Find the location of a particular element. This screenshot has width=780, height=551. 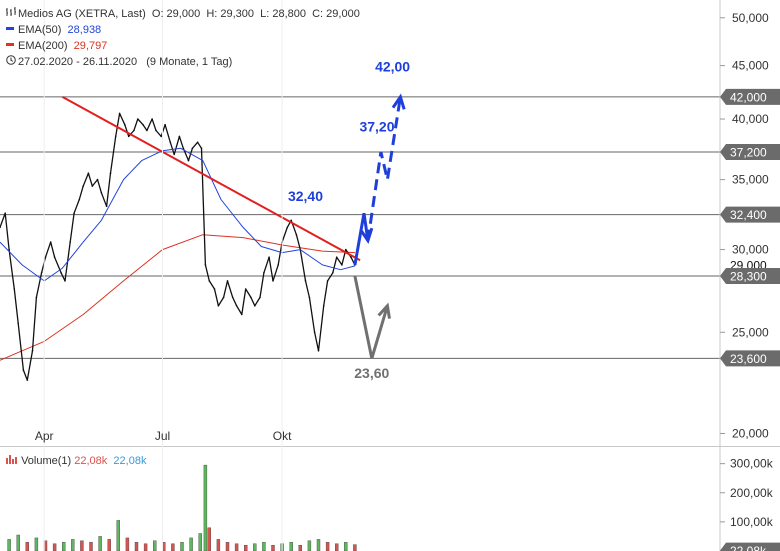

bull-target-label-2: 42,00 is located at coordinates (392, 67).